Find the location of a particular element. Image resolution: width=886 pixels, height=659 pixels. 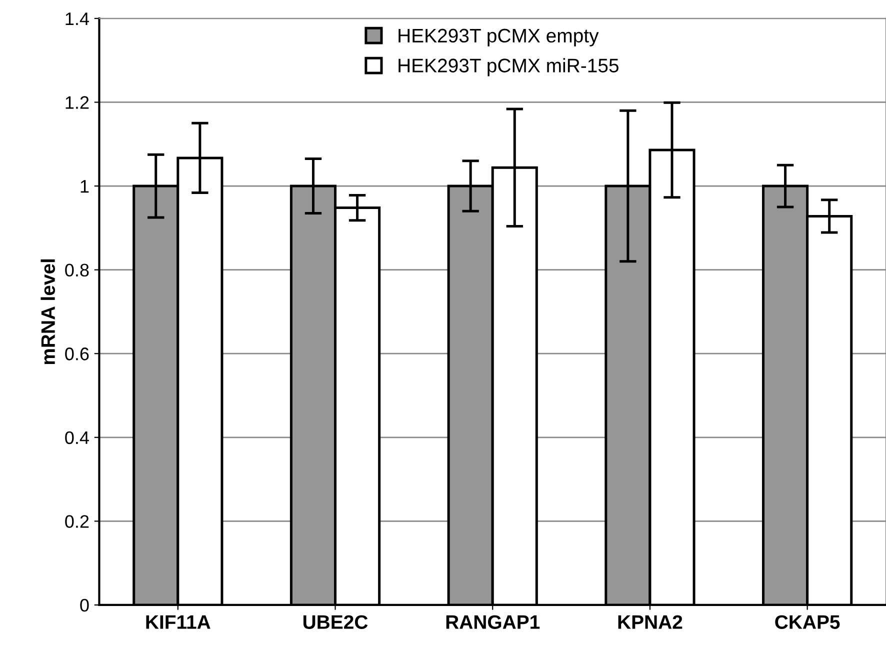

legend-label: HEK293T pCMX miR-155 is located at coordinates (508, 67).